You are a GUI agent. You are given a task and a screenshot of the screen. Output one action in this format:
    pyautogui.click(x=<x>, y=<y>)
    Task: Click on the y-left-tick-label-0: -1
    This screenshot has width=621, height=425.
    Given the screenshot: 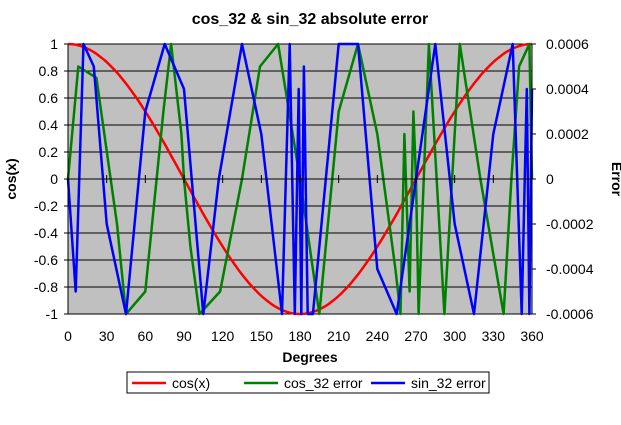 What is the action you would take?
    pyautogui.click(x=52, y=314)
    